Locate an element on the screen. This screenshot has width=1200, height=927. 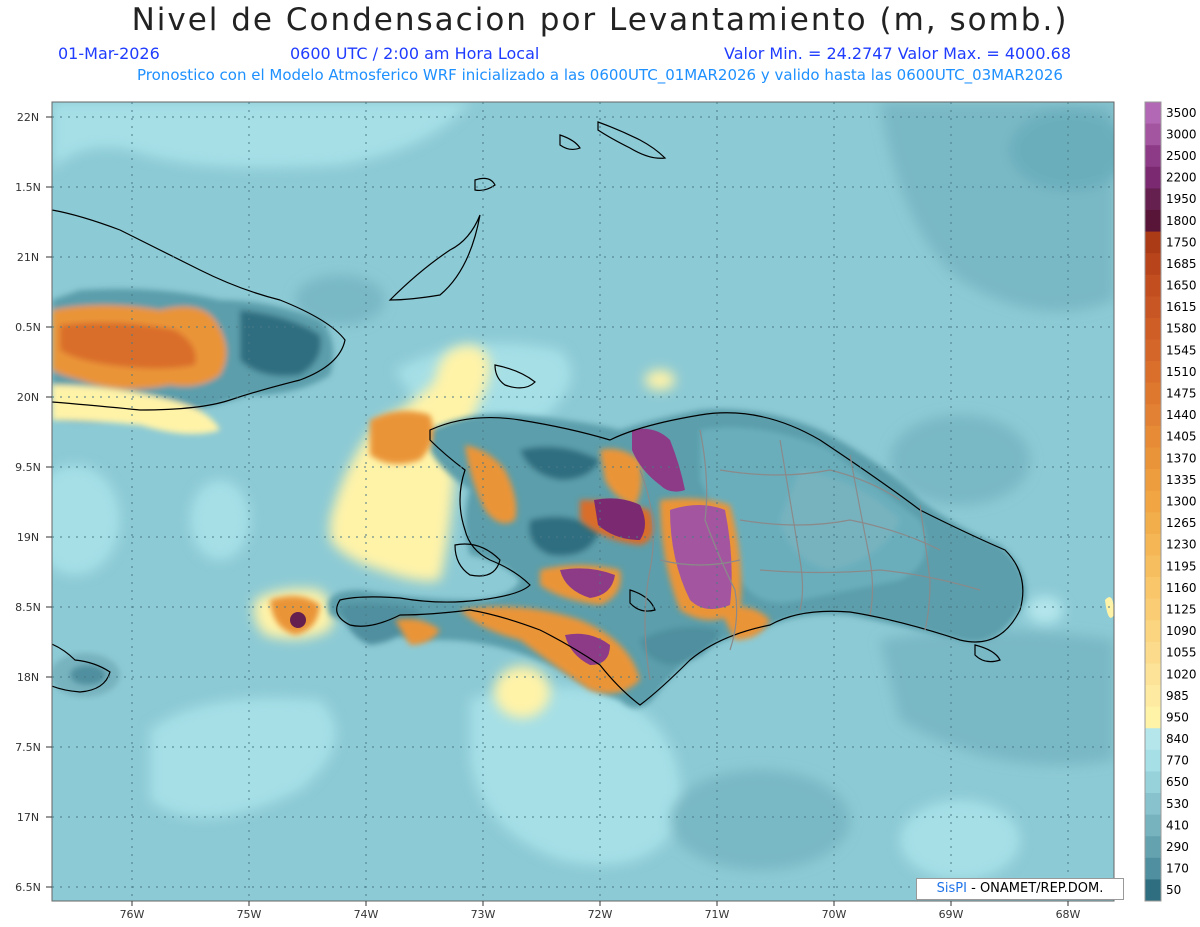
colorbar-label: 1125 is located at coordinates (1181, 609).